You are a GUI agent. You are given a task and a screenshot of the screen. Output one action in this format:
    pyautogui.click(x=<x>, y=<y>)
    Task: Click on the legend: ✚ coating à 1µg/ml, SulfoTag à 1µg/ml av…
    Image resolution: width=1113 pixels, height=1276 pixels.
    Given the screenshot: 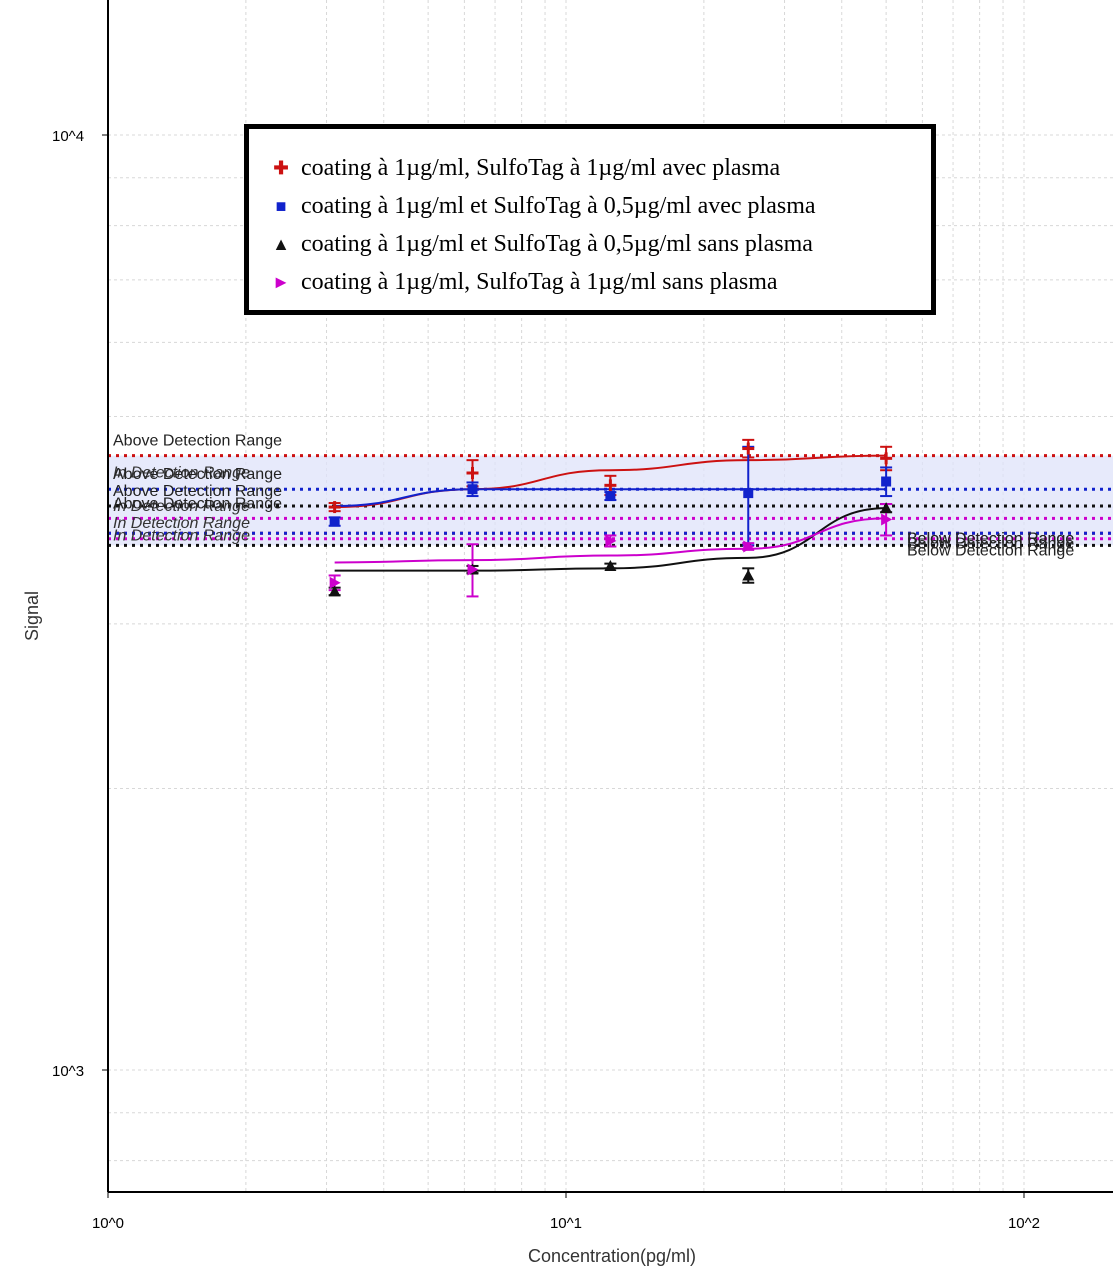 What is the action you would take?
    pyautogui.click(x=590, y=219)
    